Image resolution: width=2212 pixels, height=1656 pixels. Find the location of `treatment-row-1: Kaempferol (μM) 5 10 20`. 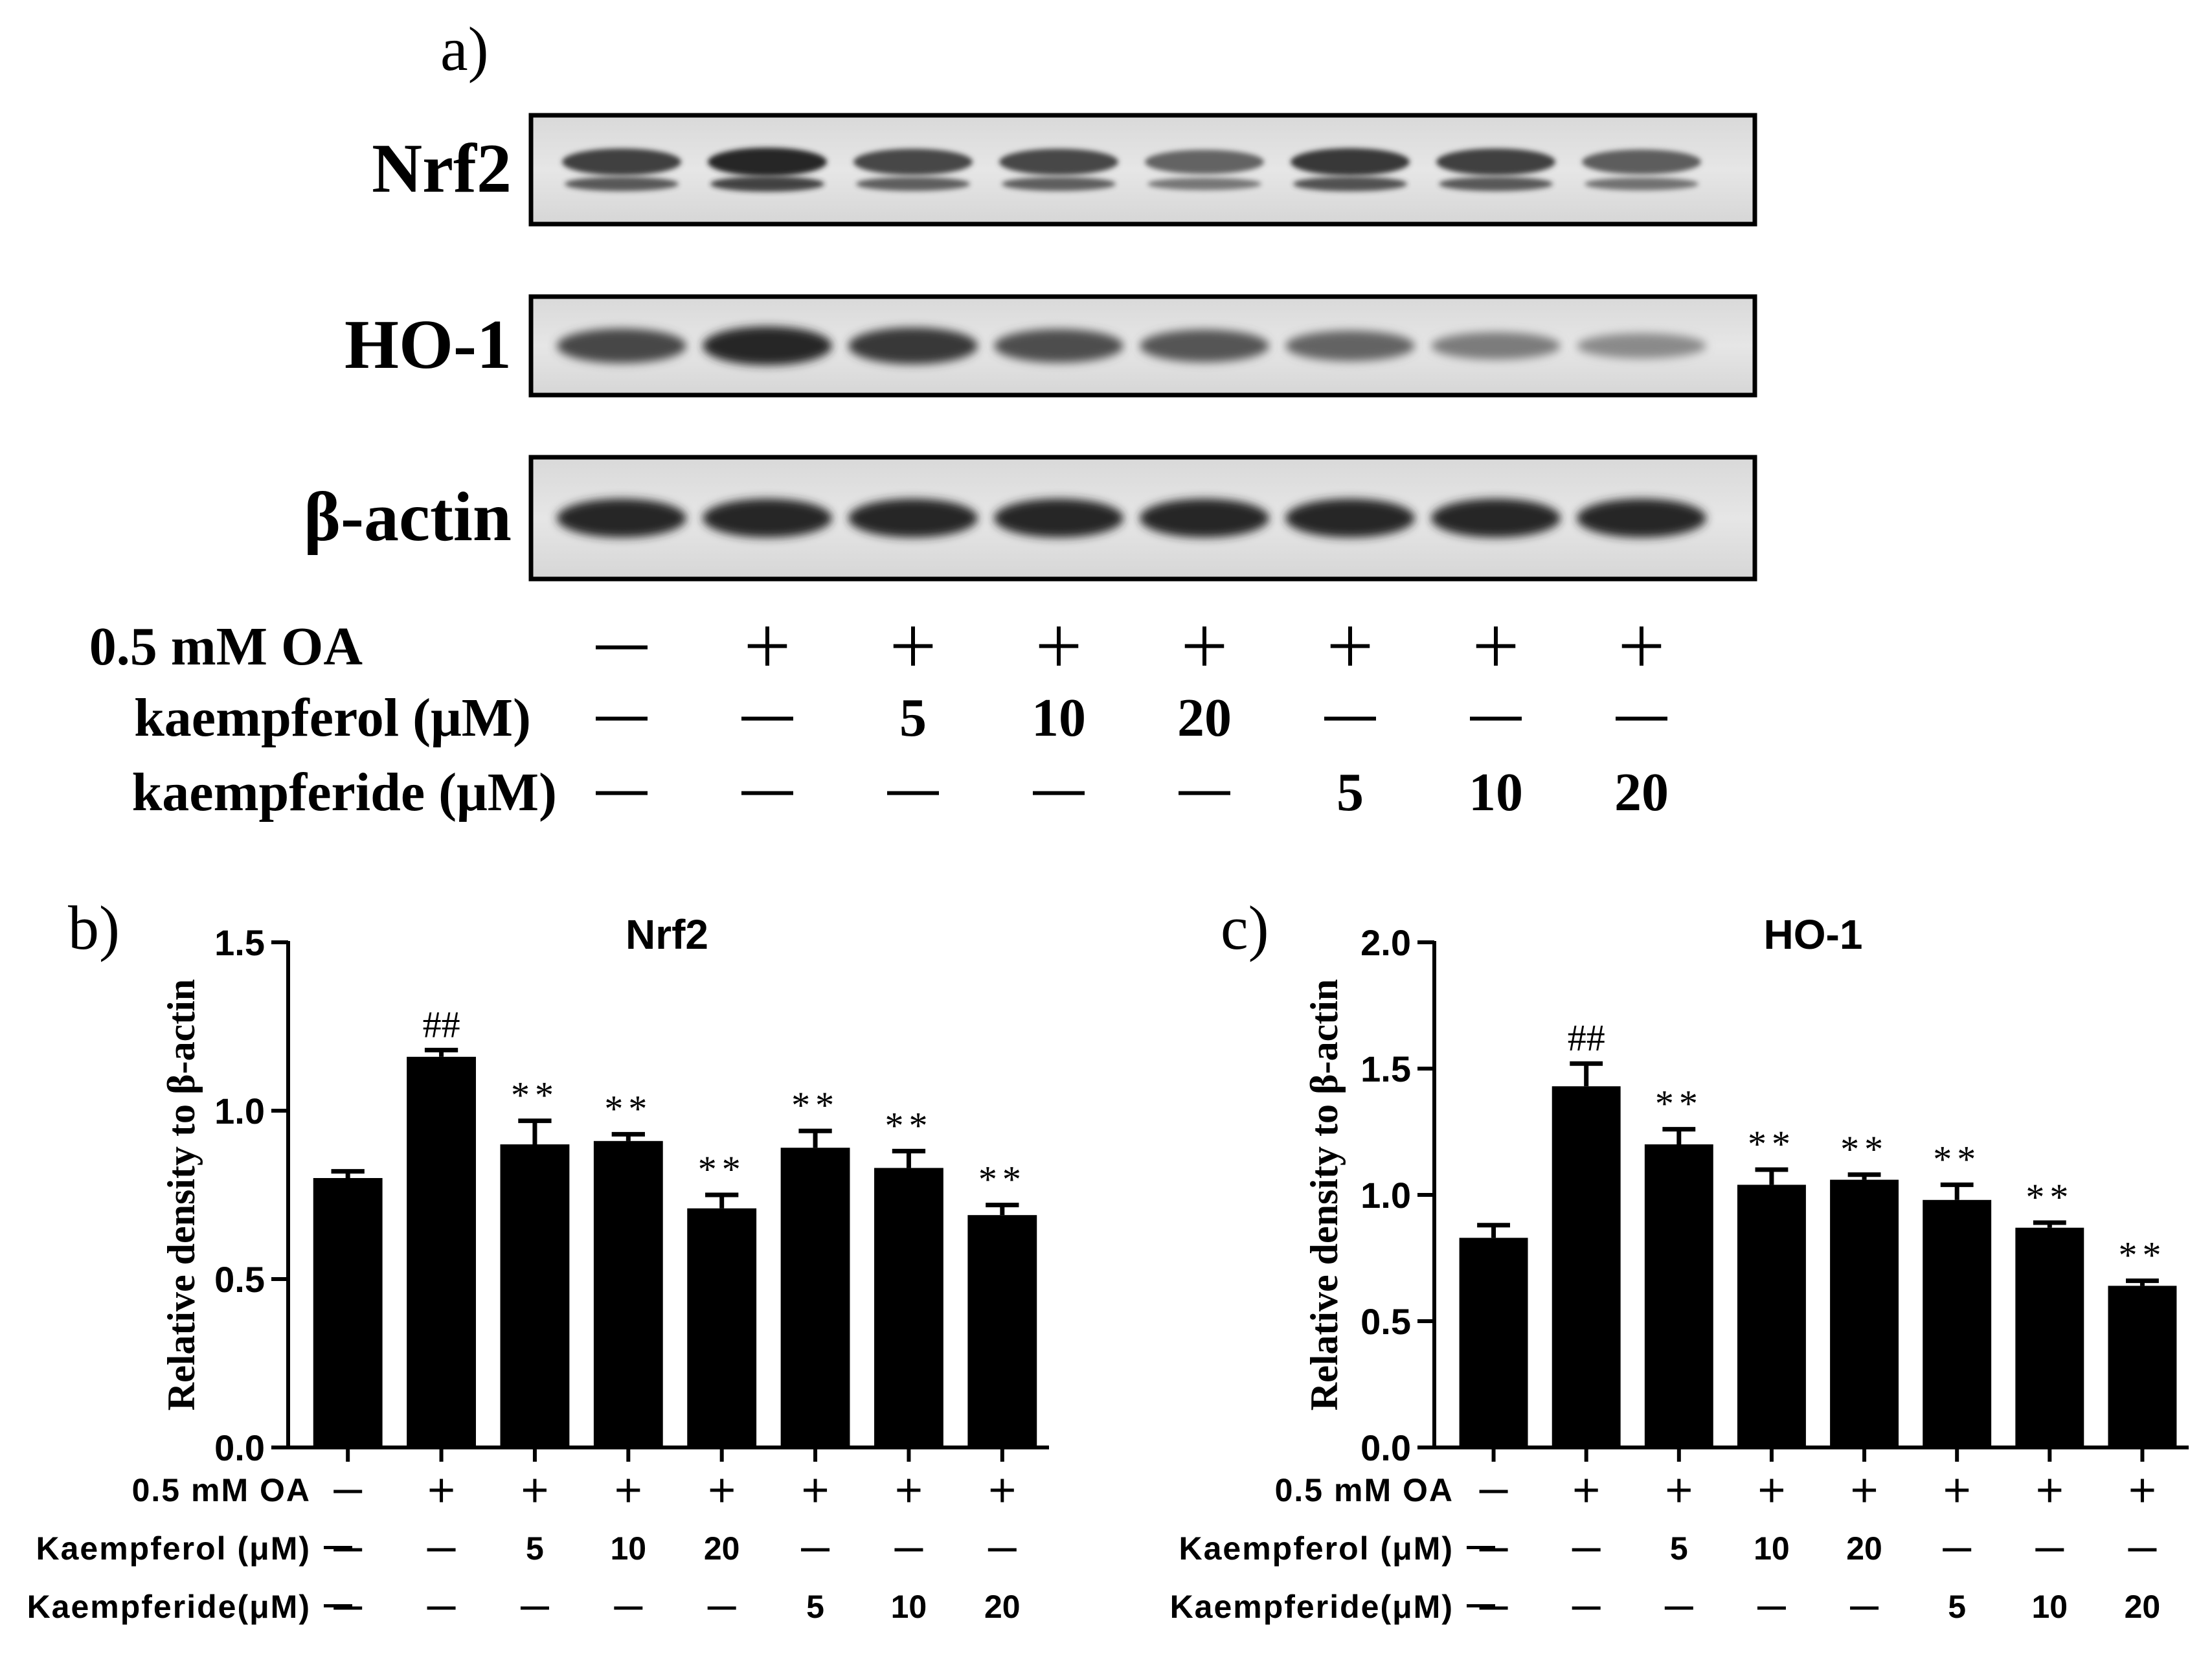

treatment-row-1: Kaempferol (μM) 5 10 20 is located at coordinates (526, 1548).